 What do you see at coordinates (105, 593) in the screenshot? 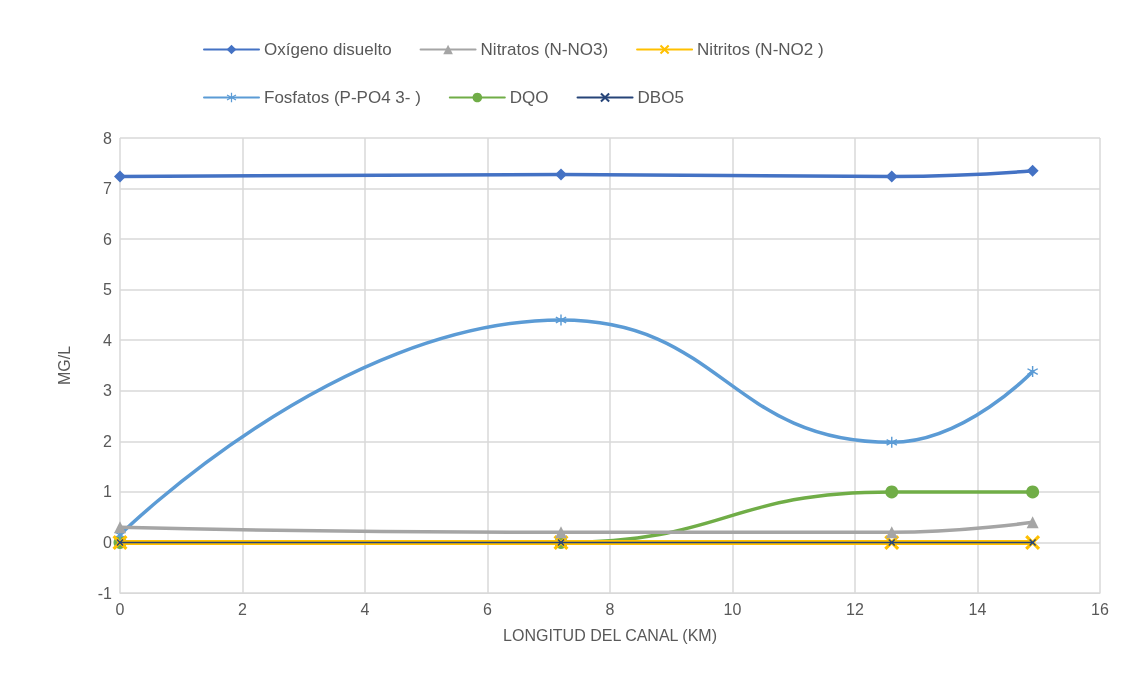
I see `y-tick-label: -1` at bounding box center [105, 593].